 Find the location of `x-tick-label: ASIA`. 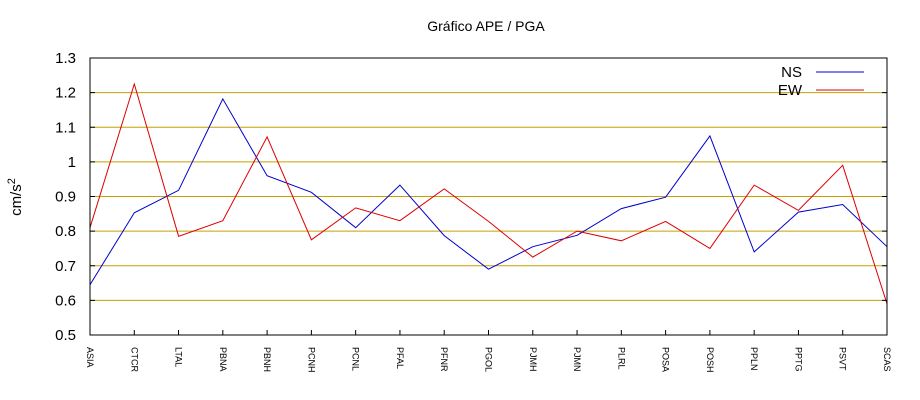

x-tick-label: ASIA is located at coordinates (90, 357).